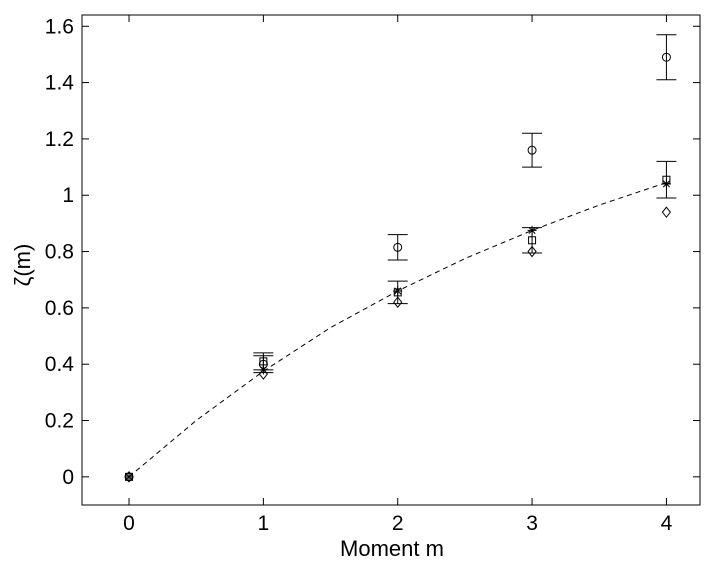 Image resolution: width=711 pixels, height=564 pixels. I want to click on y-tick-label: 1.2, so click(59, 139).